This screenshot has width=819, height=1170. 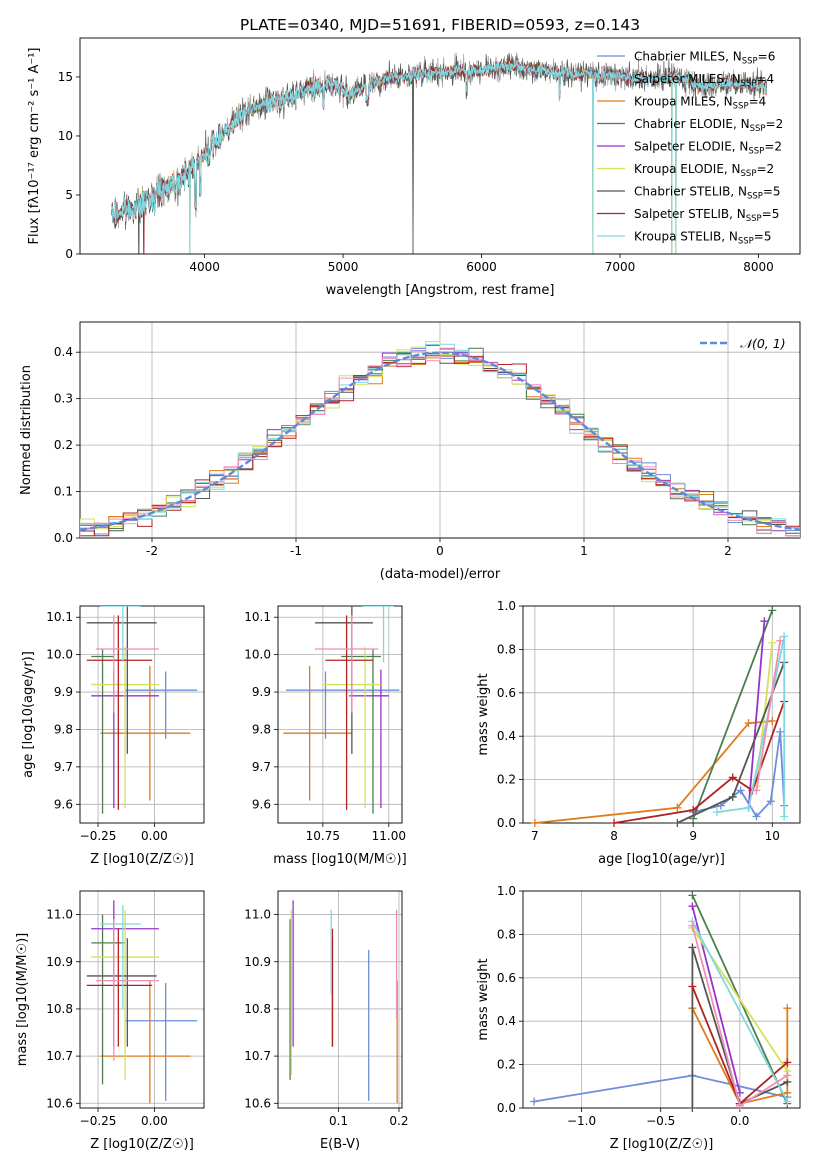 What do you see at coordinates (261, 692) in the screenshot?
I see `y-tick-label: 9.9` at bounding box center [261, 692].